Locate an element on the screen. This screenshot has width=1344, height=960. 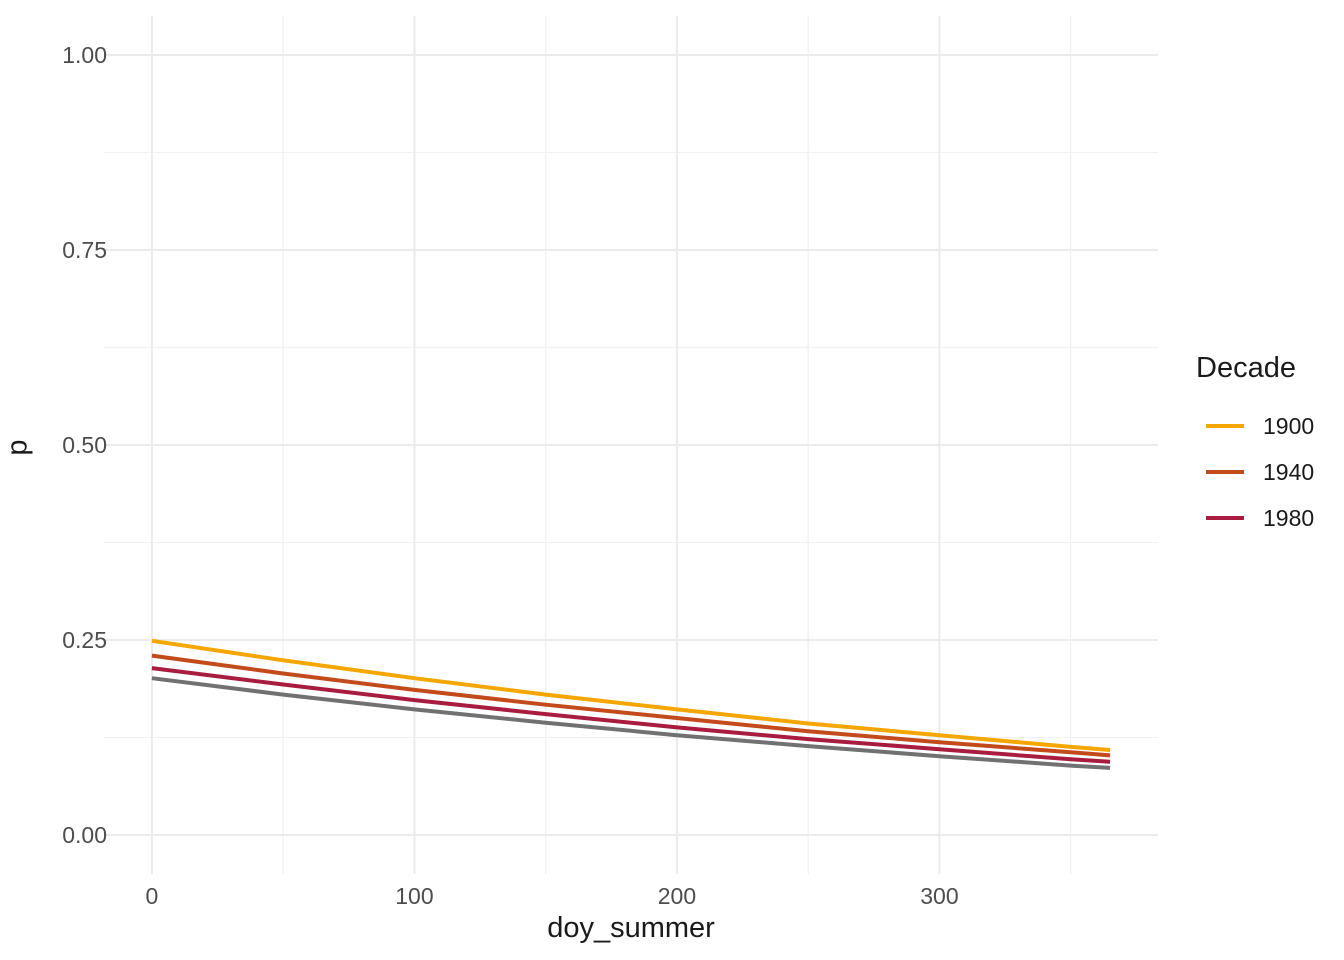
legend-item-1980: 1980 is located at coordinates (1270, 518).